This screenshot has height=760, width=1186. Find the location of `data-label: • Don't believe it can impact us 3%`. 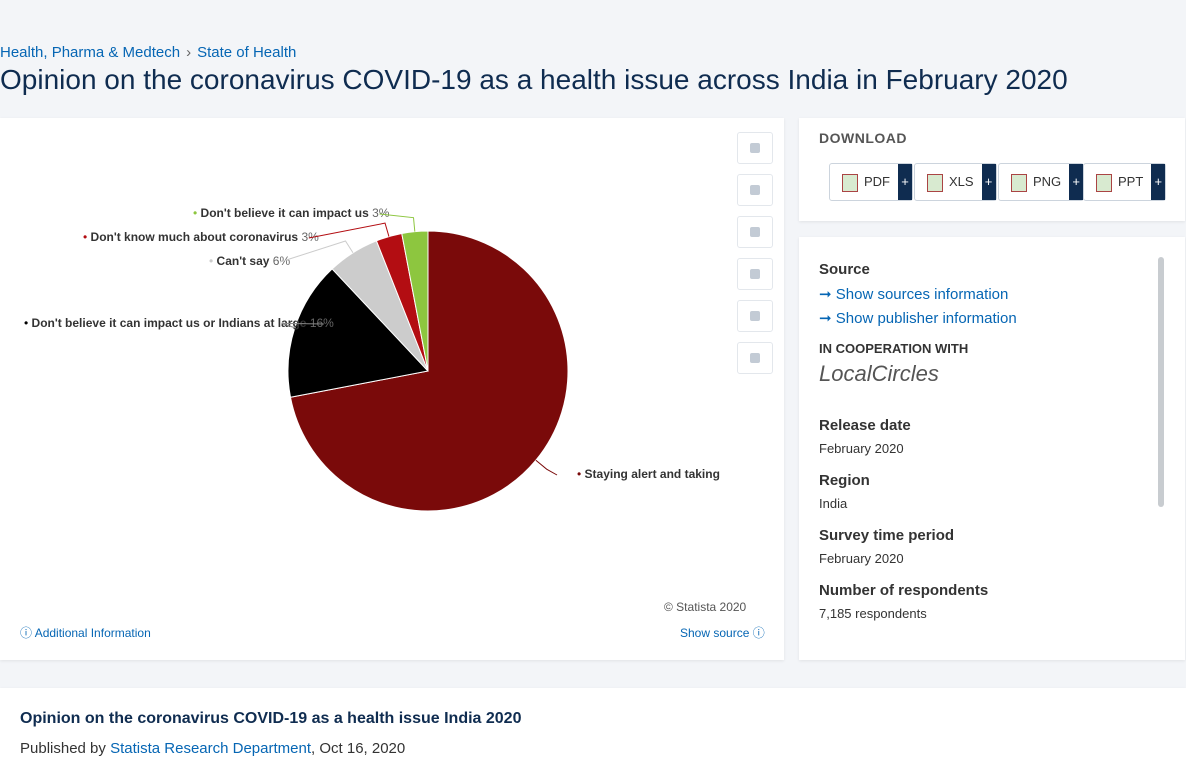

data-label: • Don't believe it can impact us 3% is located at coordinates (291, 213).